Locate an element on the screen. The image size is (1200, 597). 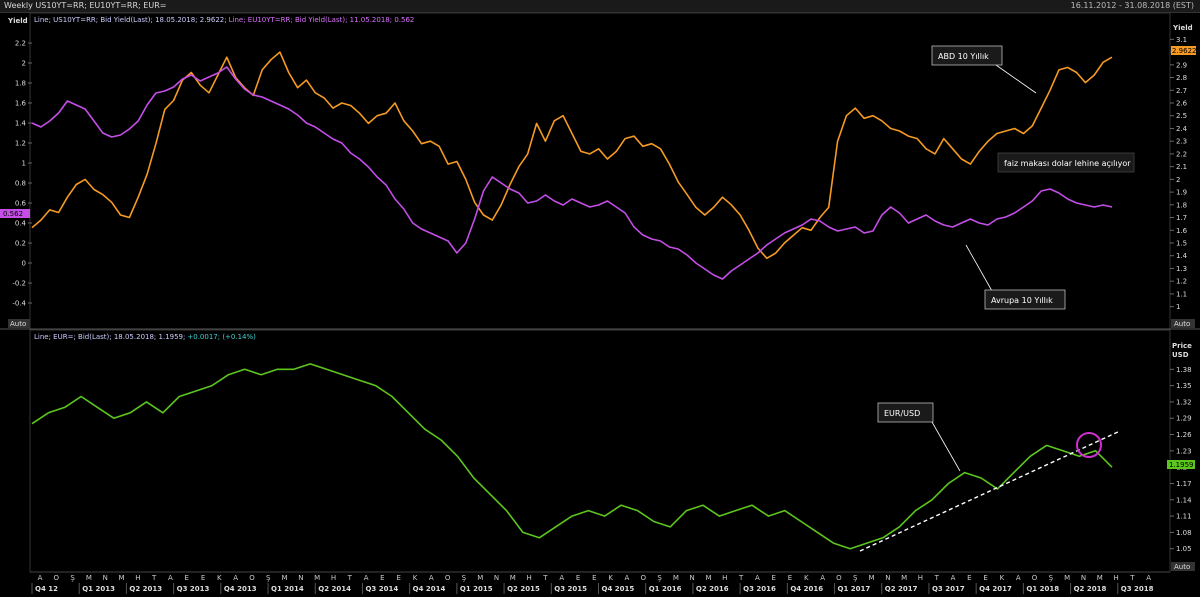
x-quarter-label: Q3 2013 is located at coordinates (193, 589).